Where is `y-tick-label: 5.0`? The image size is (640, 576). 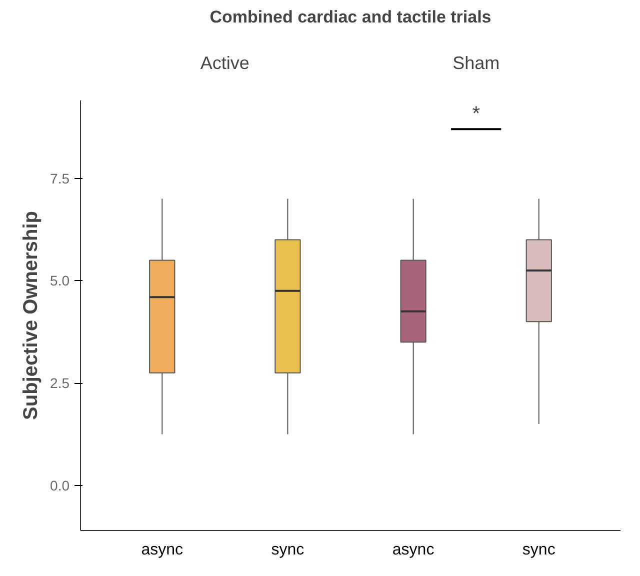
y-tick-label: 5.0 is located at coordinates (60, 280).